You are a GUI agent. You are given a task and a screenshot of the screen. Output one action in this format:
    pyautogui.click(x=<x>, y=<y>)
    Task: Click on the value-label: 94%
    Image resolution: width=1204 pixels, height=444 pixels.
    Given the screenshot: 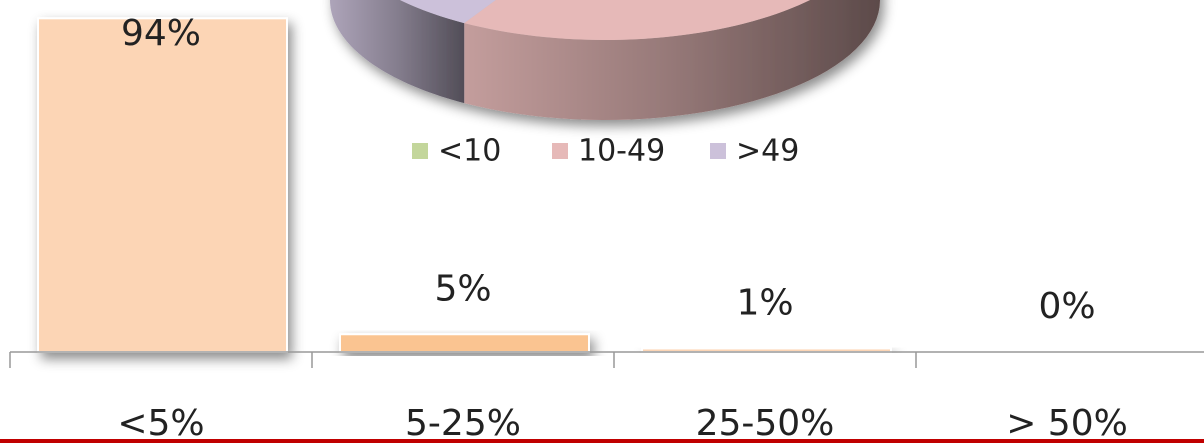 What is the action you would take?
    pyautogui.click(x=161, y=33)
    